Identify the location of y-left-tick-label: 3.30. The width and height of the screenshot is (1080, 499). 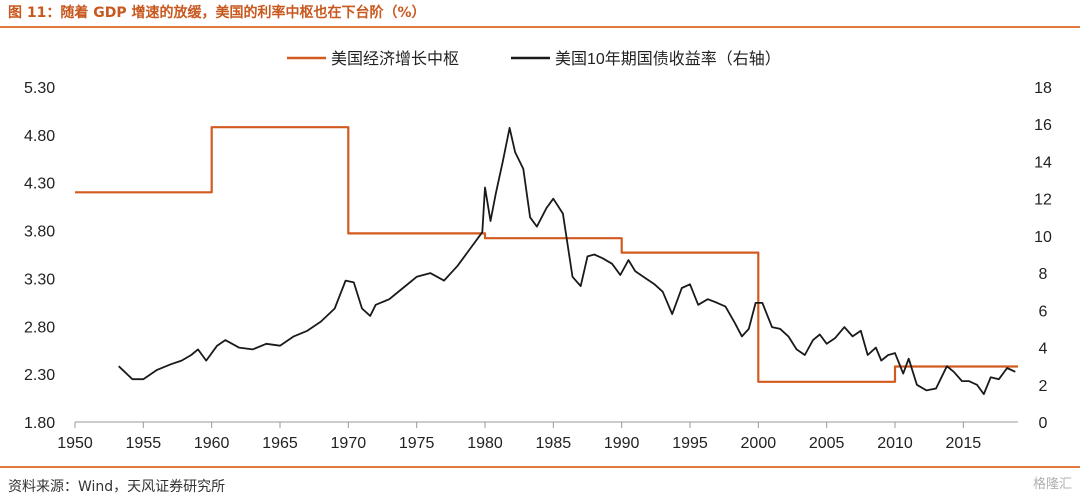
(39, 279).